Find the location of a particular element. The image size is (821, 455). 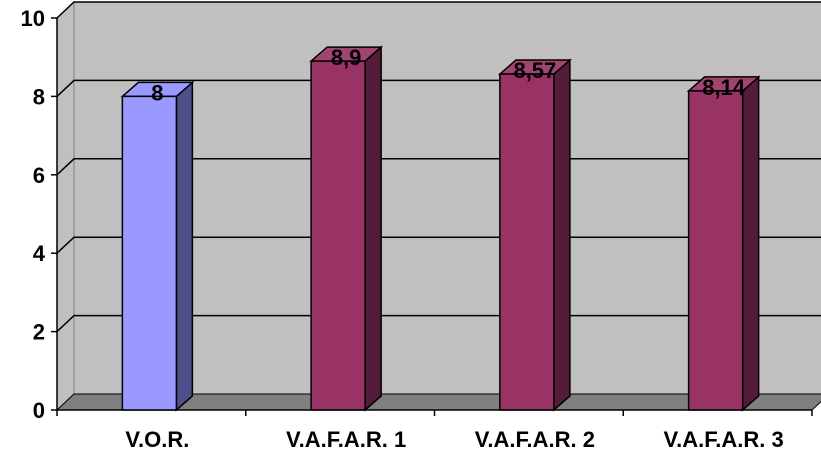

x-category-label: V.O.R. is located at coordinates (157, 439).